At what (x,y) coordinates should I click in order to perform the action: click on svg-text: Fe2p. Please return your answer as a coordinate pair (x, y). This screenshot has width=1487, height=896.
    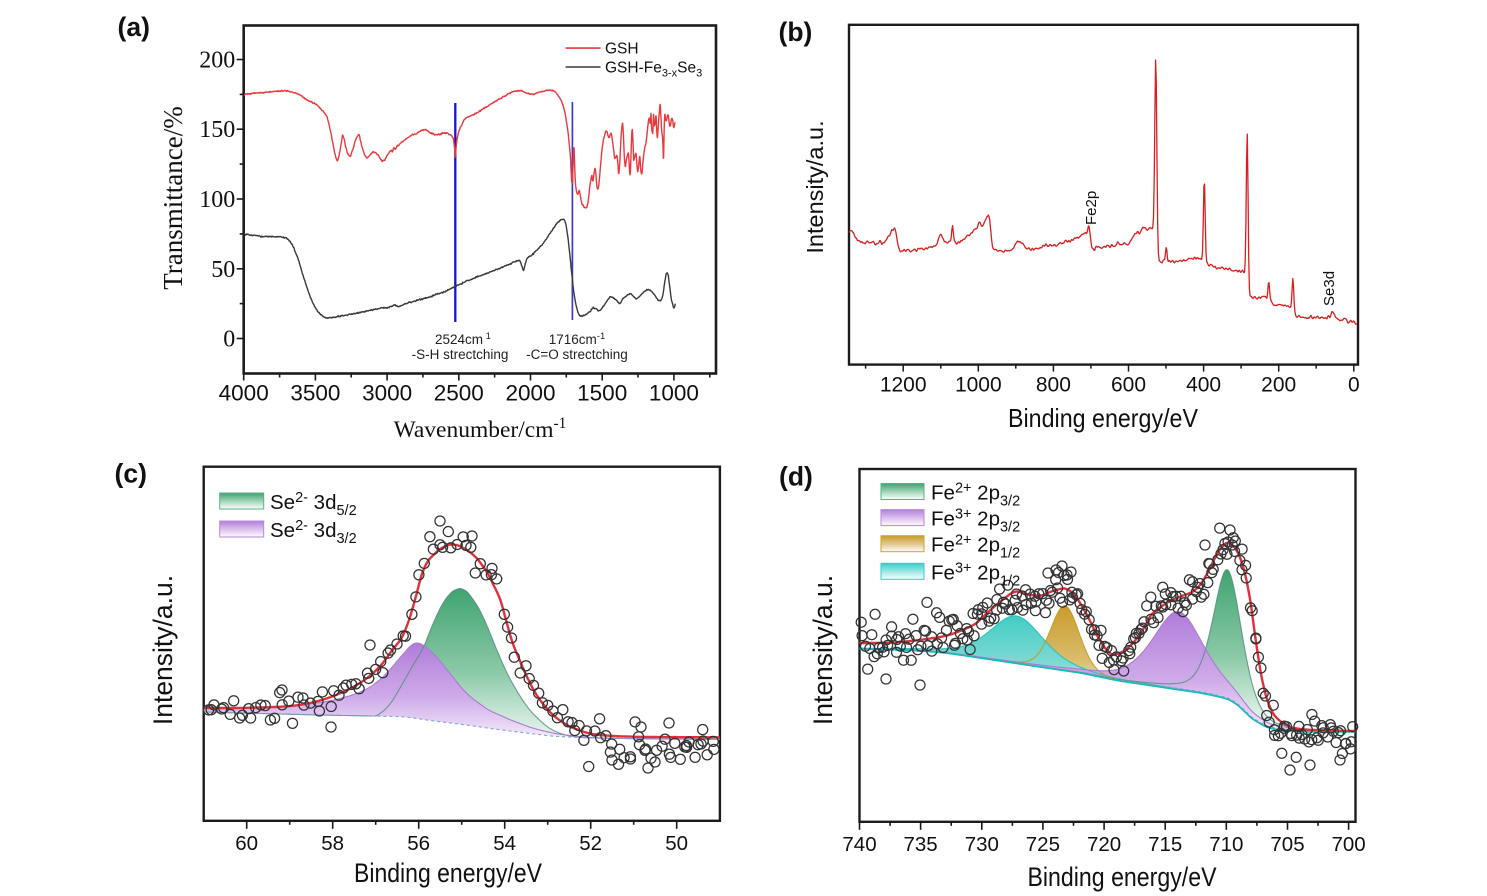
    Looking at the image, I should click on (1091, 208).